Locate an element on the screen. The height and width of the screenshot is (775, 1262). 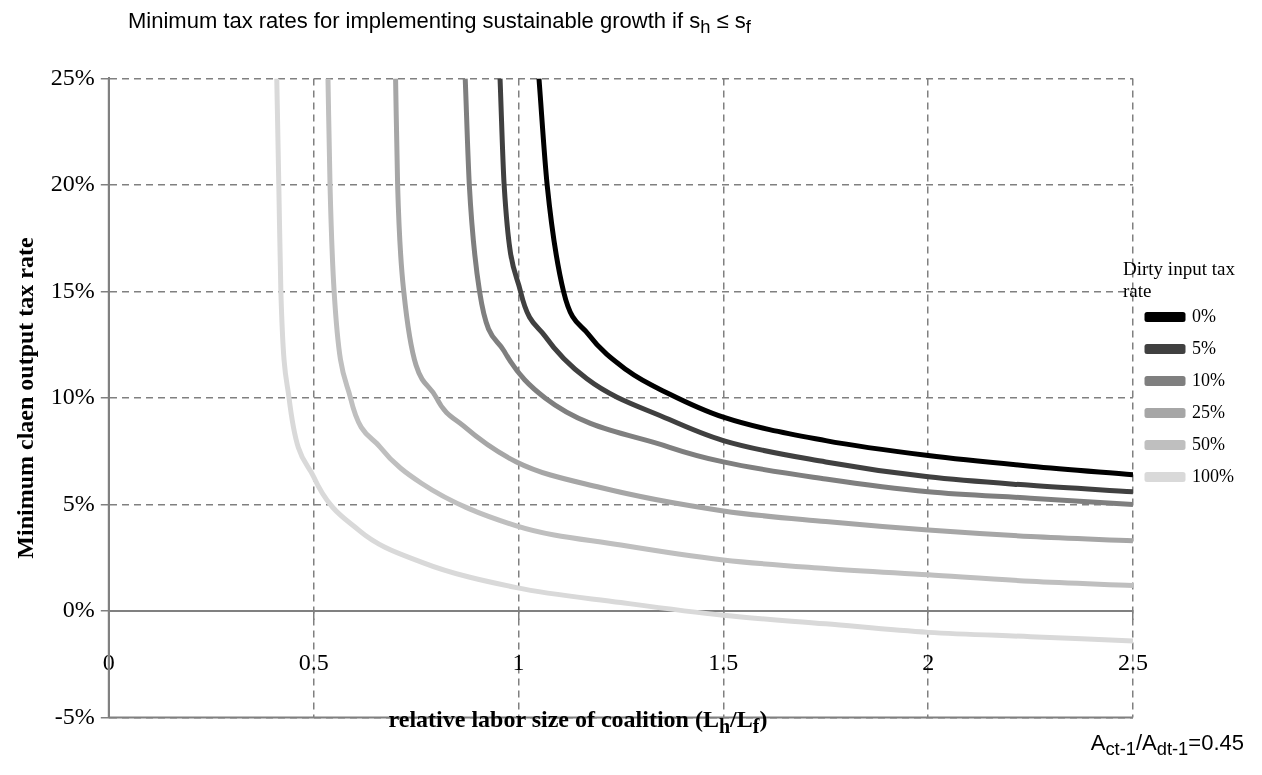
legend-label: 10% is located at coordinates (1209, 379).